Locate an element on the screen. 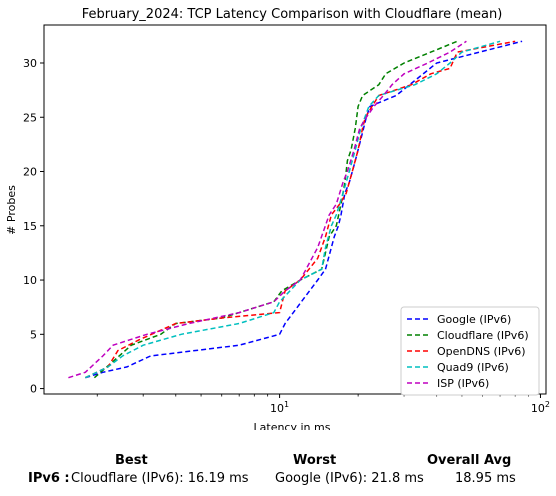 The width and height of the screenshot is (556, 496). legend-label-1: Cloudflare (IPv6) is located at coordinates (483, 335).